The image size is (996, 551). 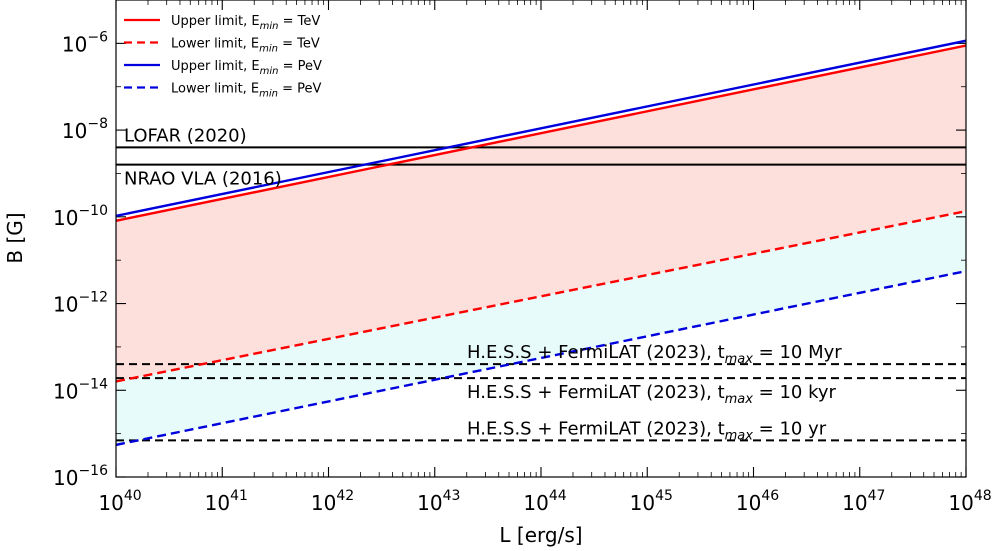 What do you see at coordinates (647, 430) in the screenshot?
I see `reference-label-4: H.E.S.S + FermiLAT (2023), tmax = 10 yr` at bounding box center [647, 430].